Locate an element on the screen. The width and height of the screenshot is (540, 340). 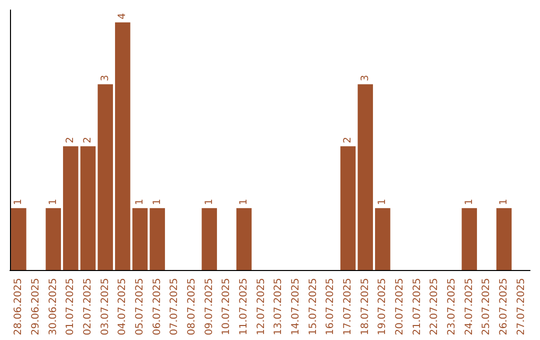
x-tick-label: 27.07.2025 is located at coordinates (521, 307).